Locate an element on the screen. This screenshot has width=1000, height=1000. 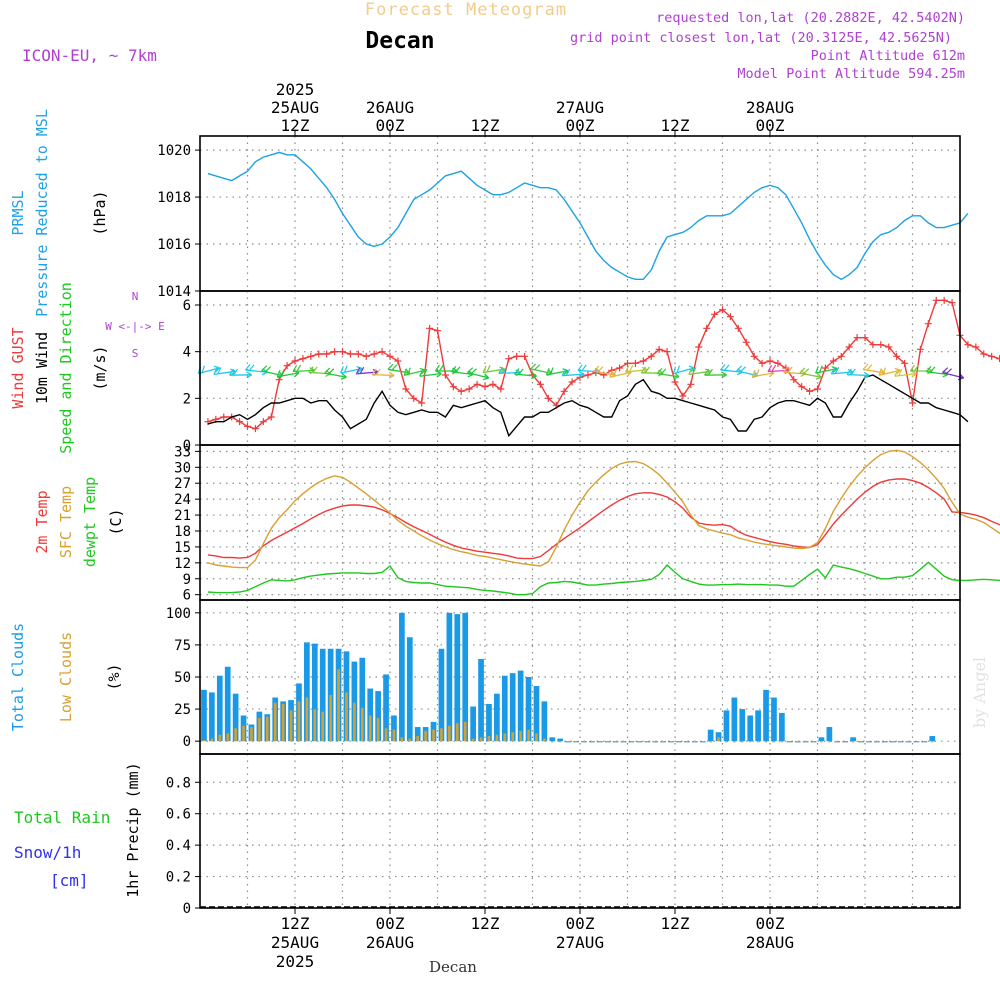
y-tick-label: 0.4 is located at coordinates (178, 846).